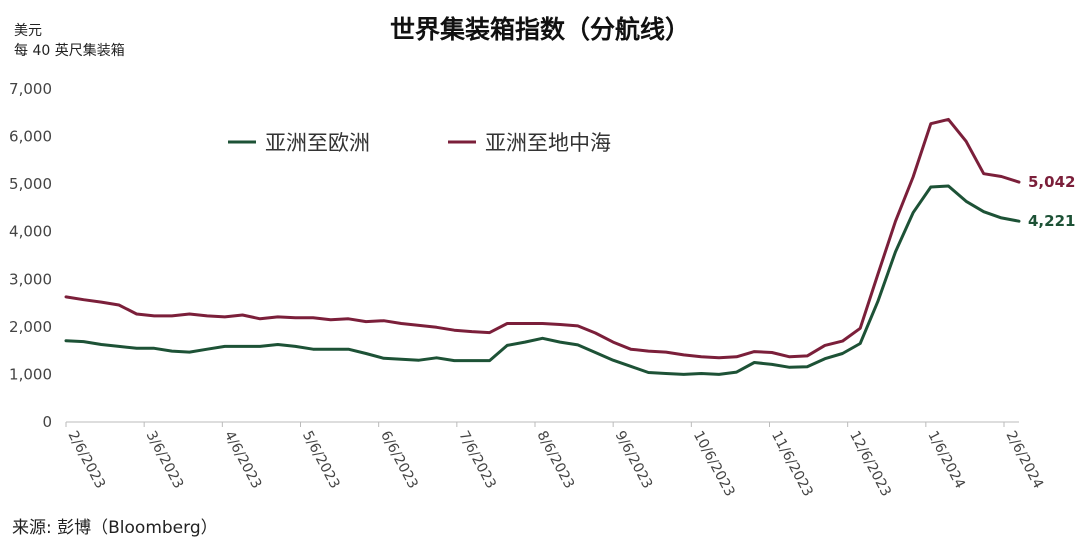 This screenshot has height=542, width=1080. I want to click on y-axis: 0 1,000 2,000 3,000 4,000 5,000 6,000 7,000, so click(30, 255).